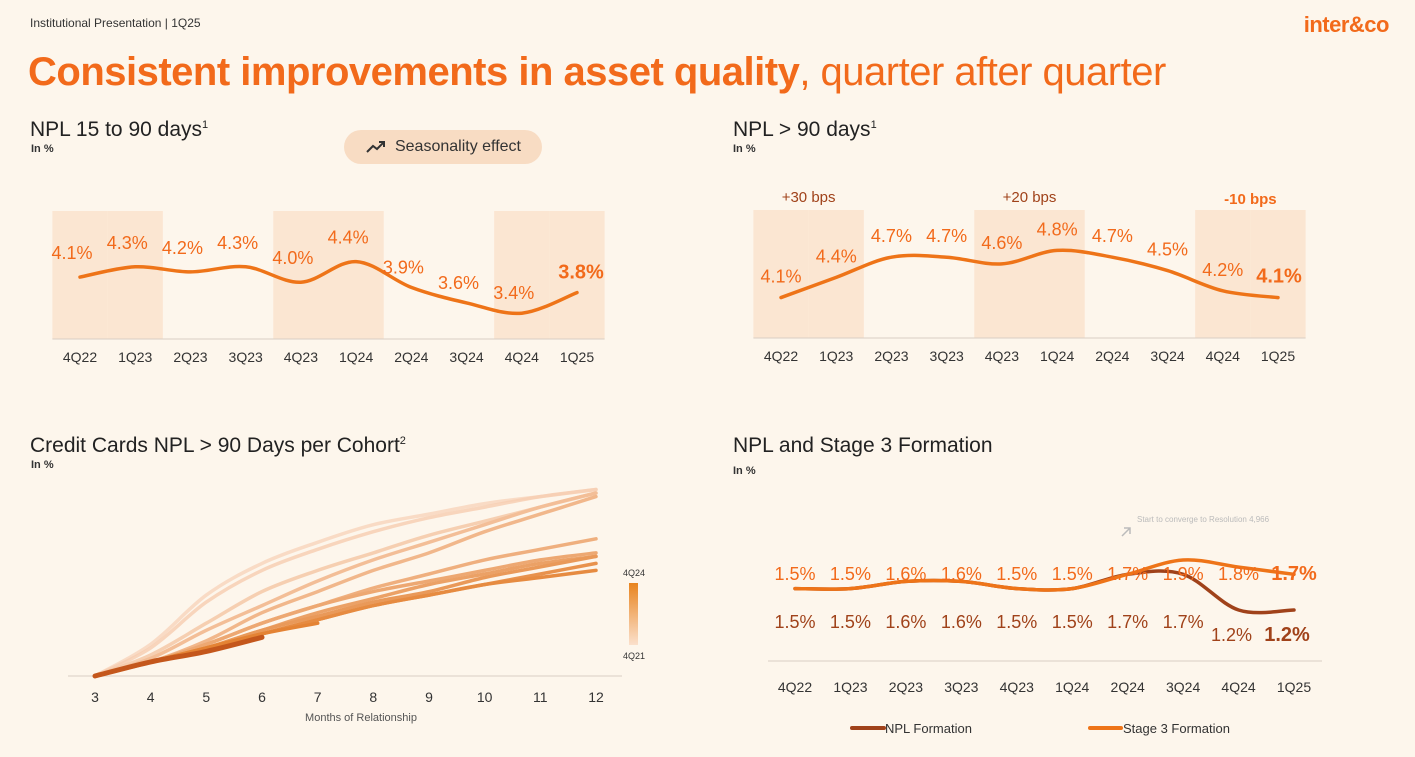  Describe the element at coordinates (891, 236) in the screenshot. I see `npl90-label-2Q23: 4.7%` at that location.